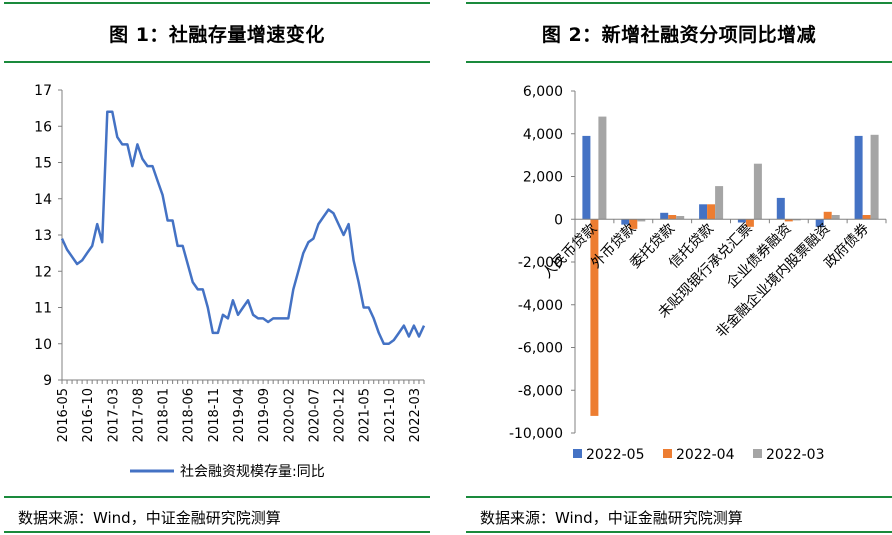  I want to click on bar-2022-05-委托贷款, so click(664, 216).